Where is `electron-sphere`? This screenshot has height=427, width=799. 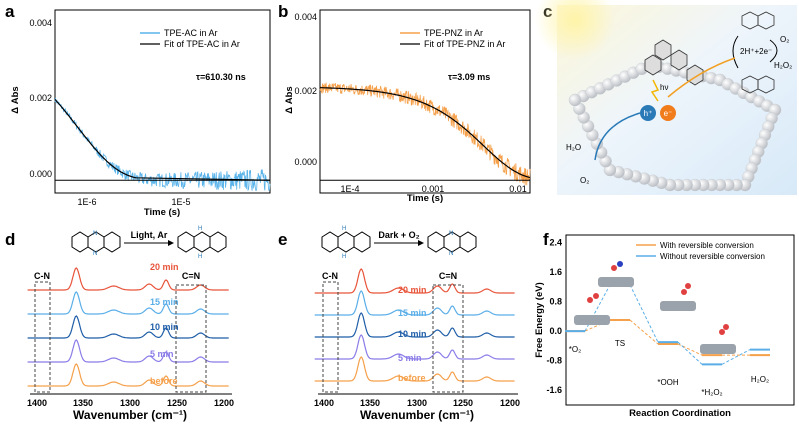 electron-sphere is located at coordinates (668, 113).